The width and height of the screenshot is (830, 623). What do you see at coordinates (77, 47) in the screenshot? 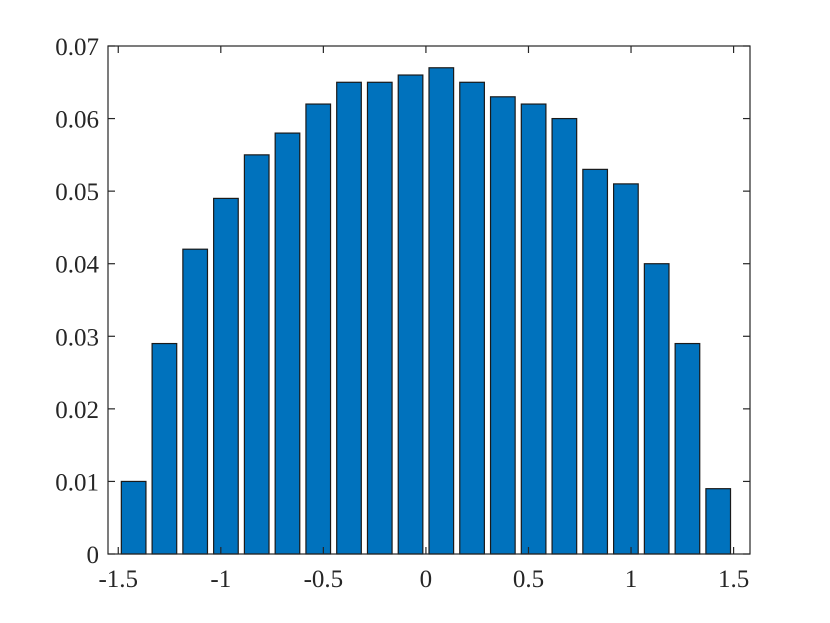
I see `y-tick-label: 0.07` at bounding box center [77, 47].